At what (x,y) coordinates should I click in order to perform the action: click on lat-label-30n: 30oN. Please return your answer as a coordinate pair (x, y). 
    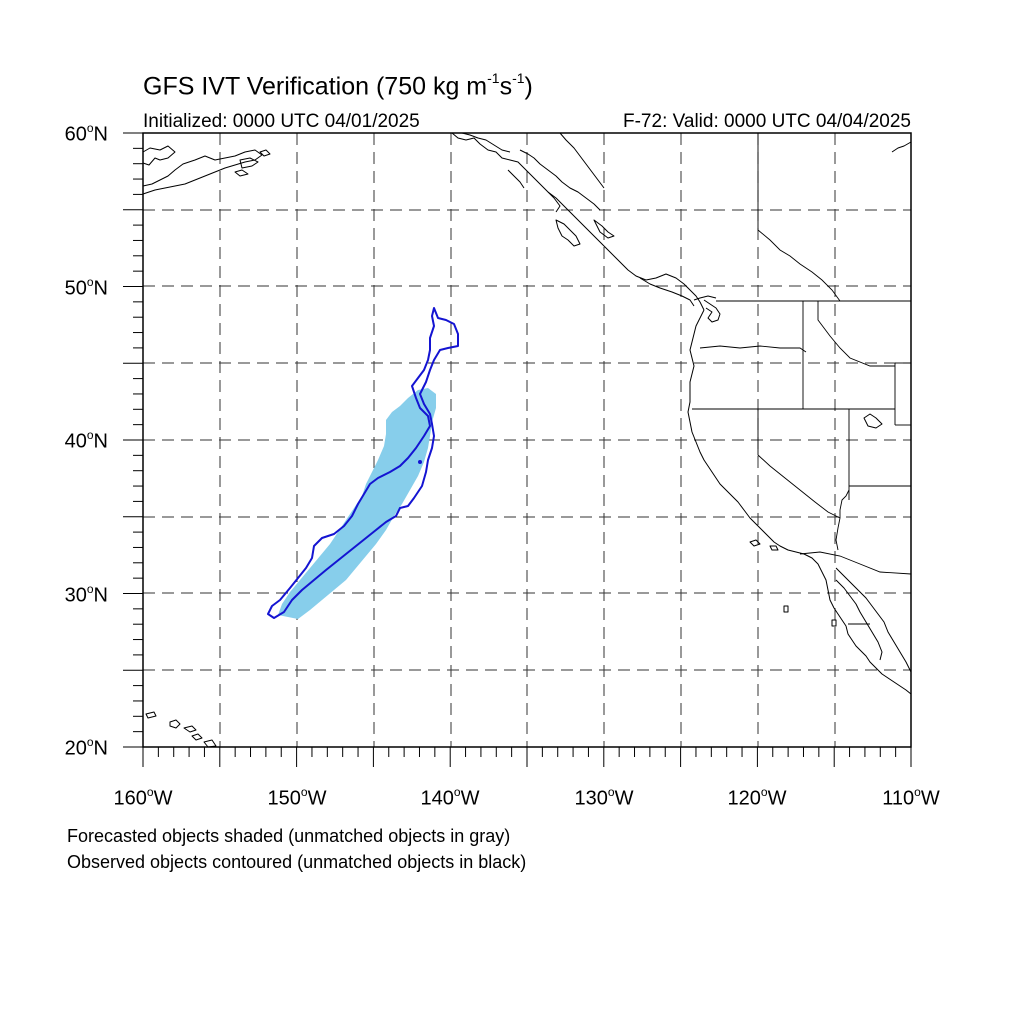
    Looking at the image, I should click on (86, 594).